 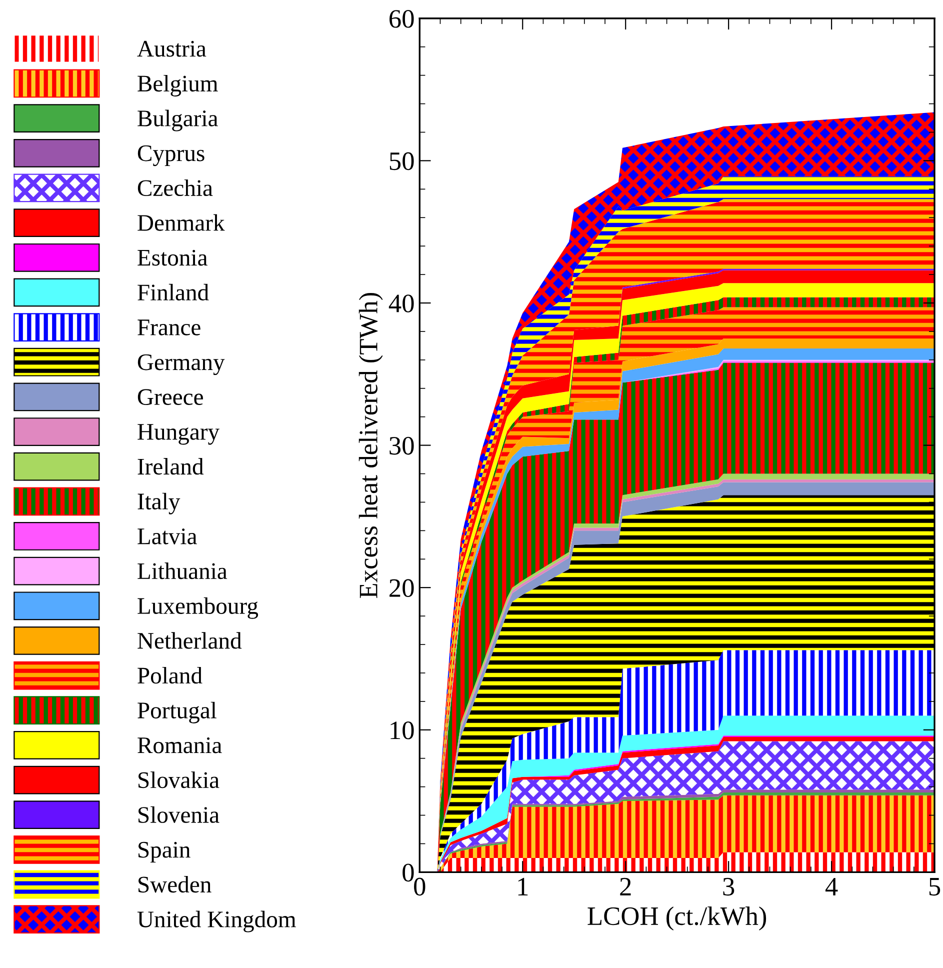 I want to click on legend-label: Italy, so click(x=159, y=503).